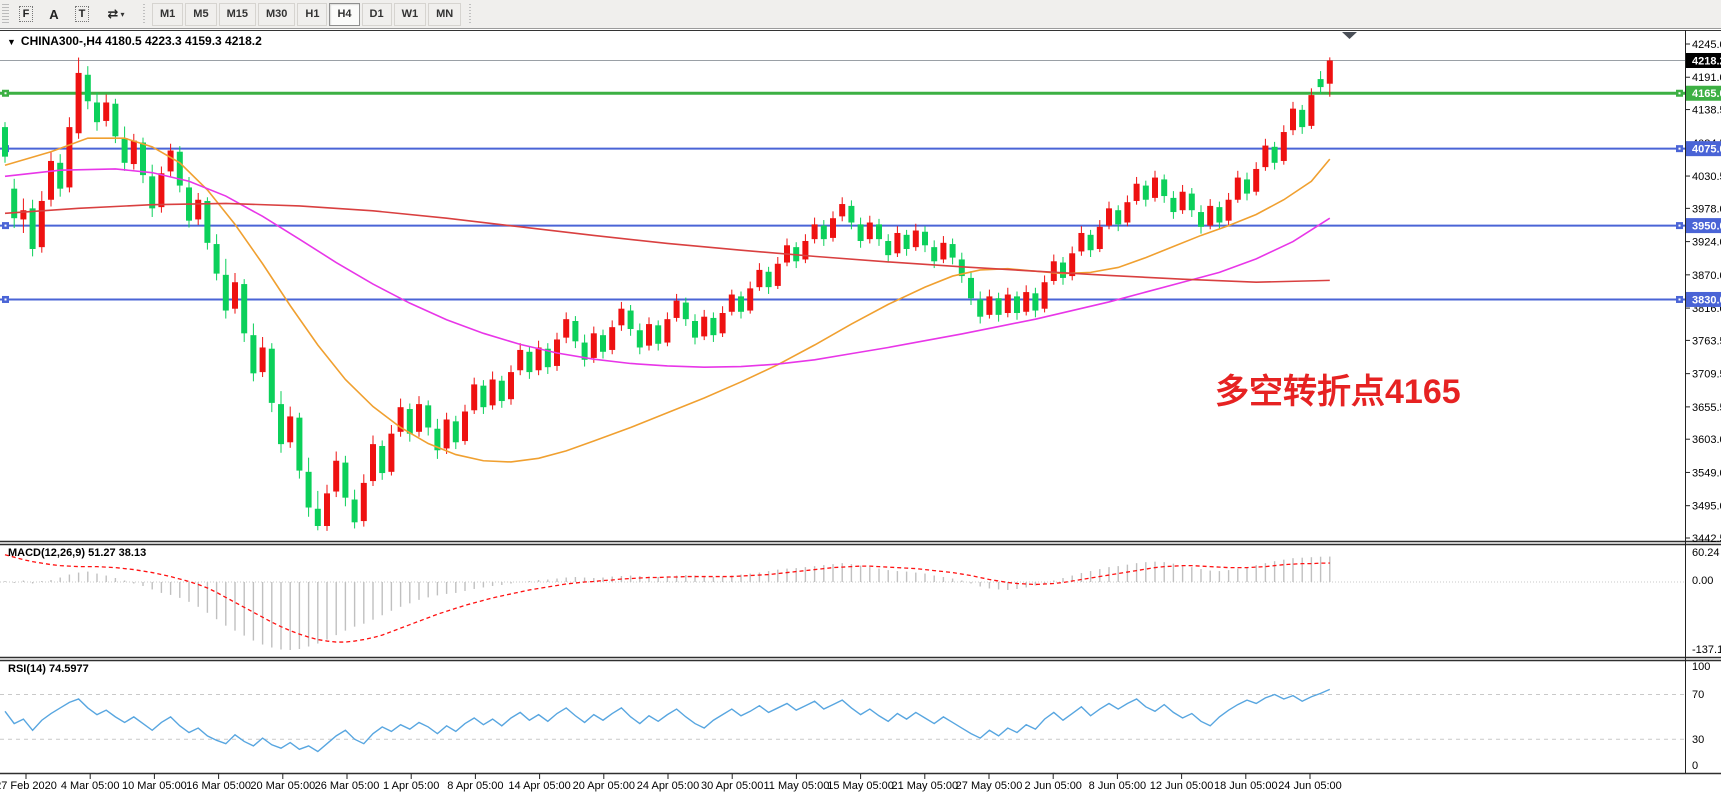  What do you see at coordinates (77, 553) in the screenshot?
I see `macd-indicator-label: MACD(12,26,9) 51.27 38.13` at bounding box center [77, 553].